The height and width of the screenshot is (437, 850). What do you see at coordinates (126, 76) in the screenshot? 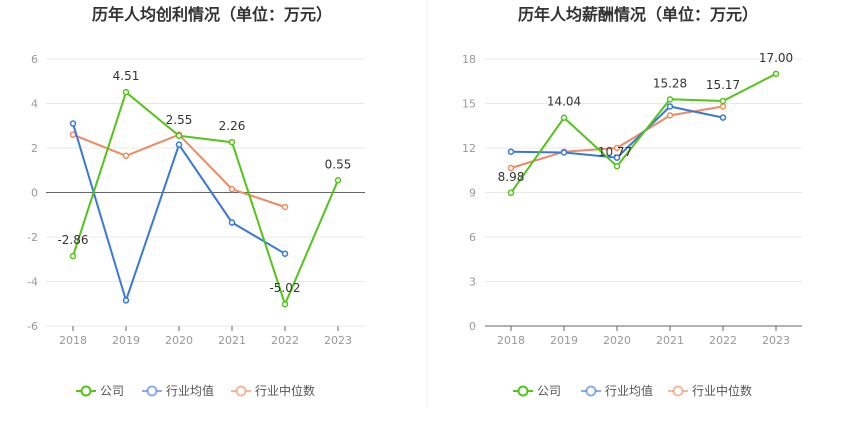
I see `data-label: 4.51` at bounding box center [126, 76].